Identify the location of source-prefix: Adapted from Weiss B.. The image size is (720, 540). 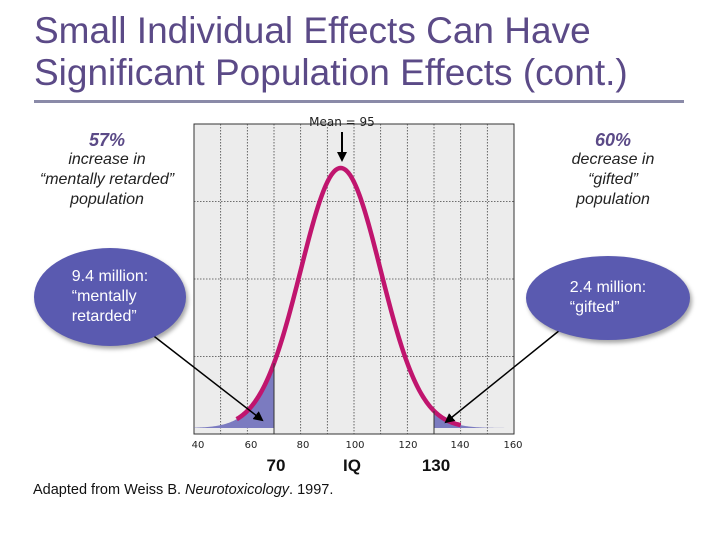
(109, 490).